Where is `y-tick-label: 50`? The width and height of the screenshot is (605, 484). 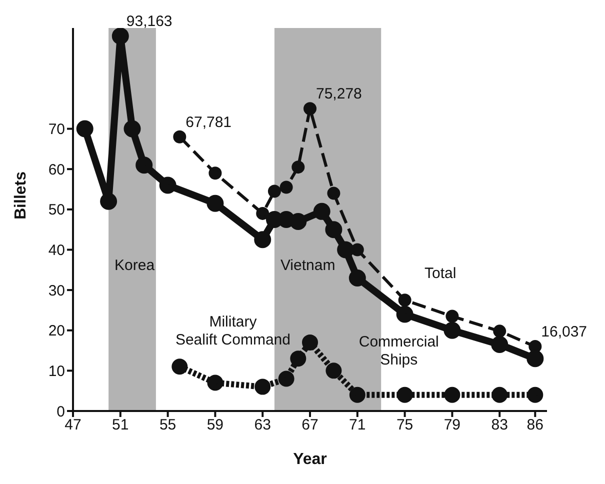 y-tick-label: 50 is located at coordinates (56, 210).